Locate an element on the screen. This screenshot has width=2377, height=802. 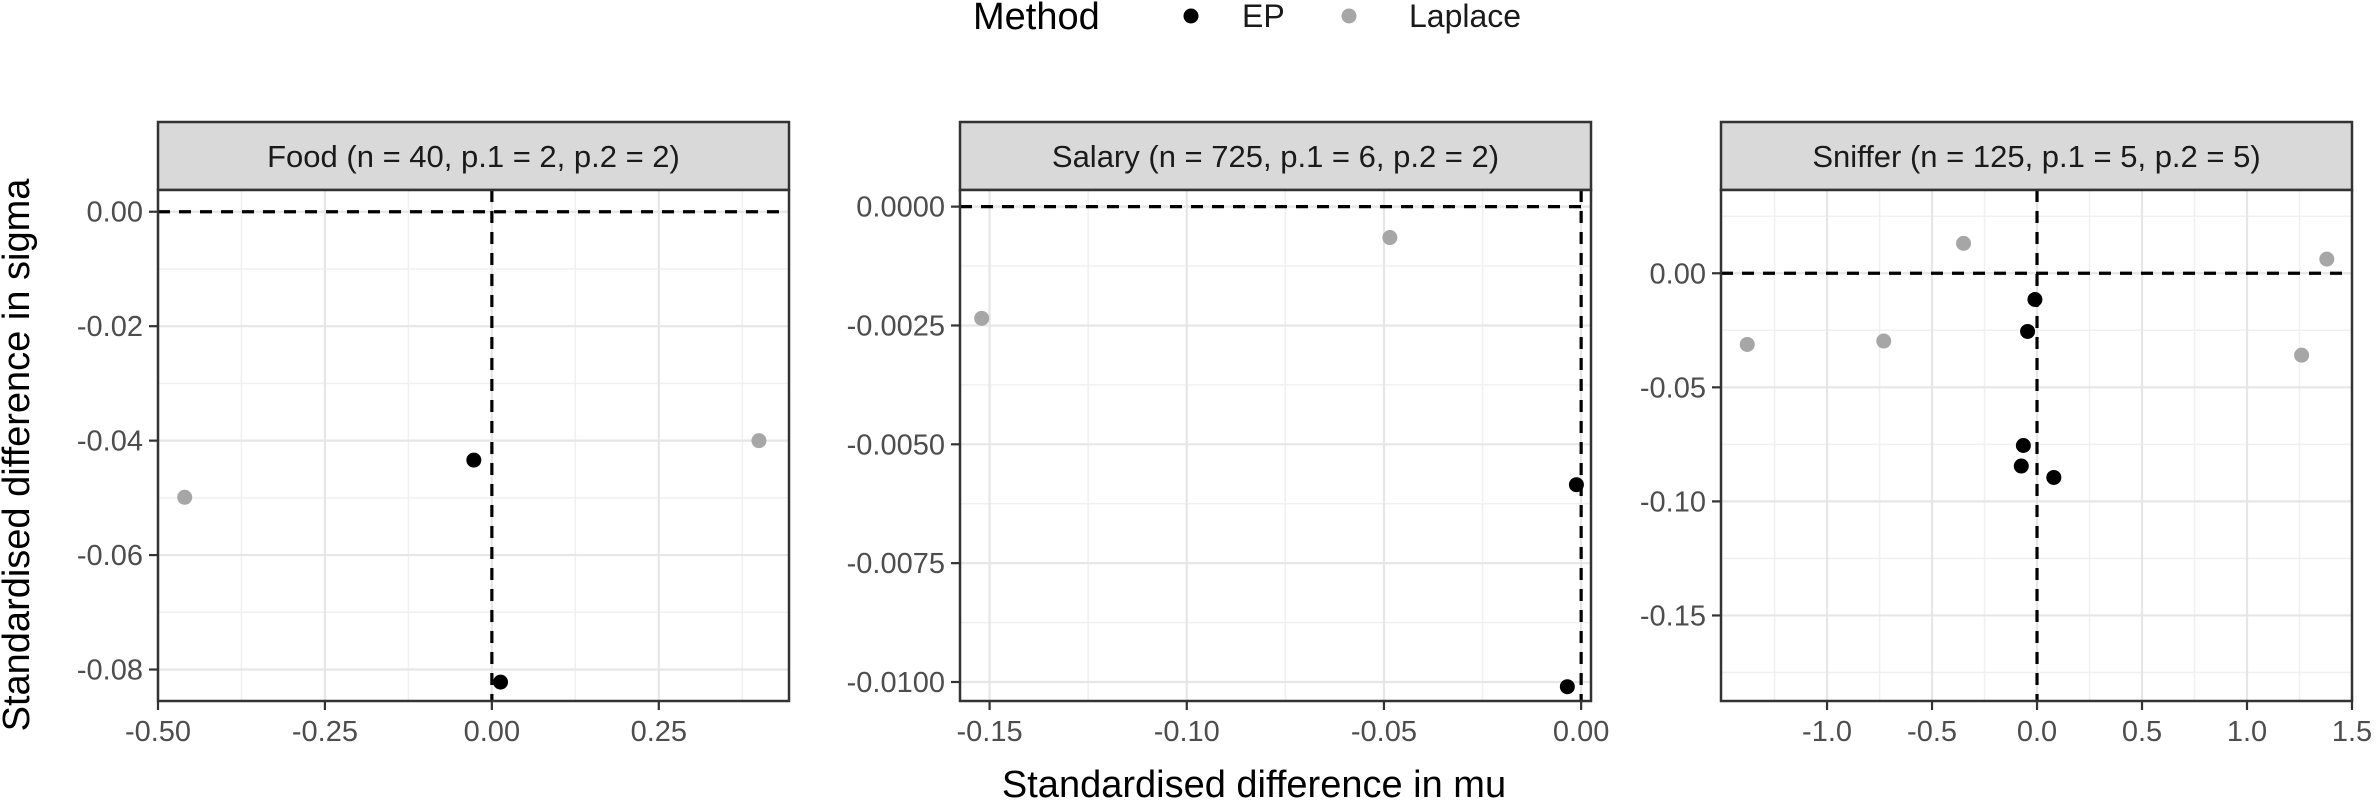
x-tick-label: 0.0 is located at coordinates (2037, 732).